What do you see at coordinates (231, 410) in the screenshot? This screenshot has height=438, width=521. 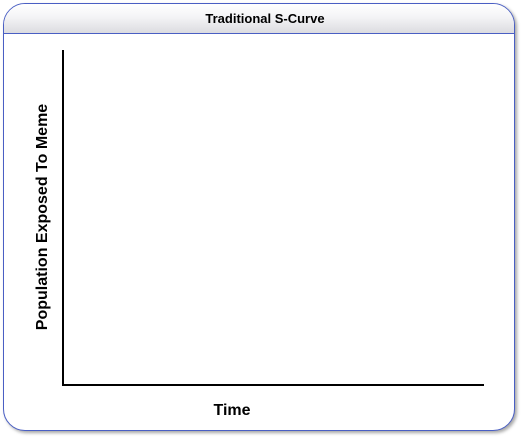 I see `x-axis-label: Time` at bounding box center [231, 410].